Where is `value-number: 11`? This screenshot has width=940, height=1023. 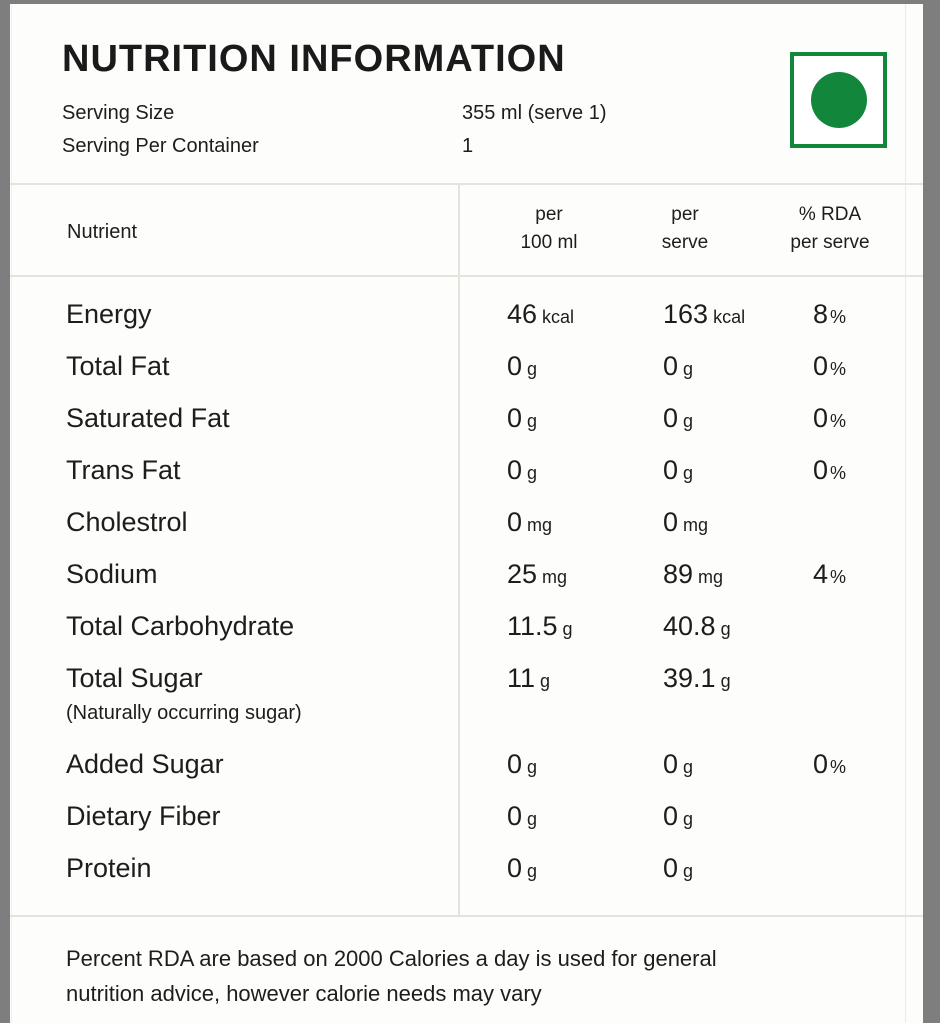
value-number: 11 is located at coordinates (521, 678).